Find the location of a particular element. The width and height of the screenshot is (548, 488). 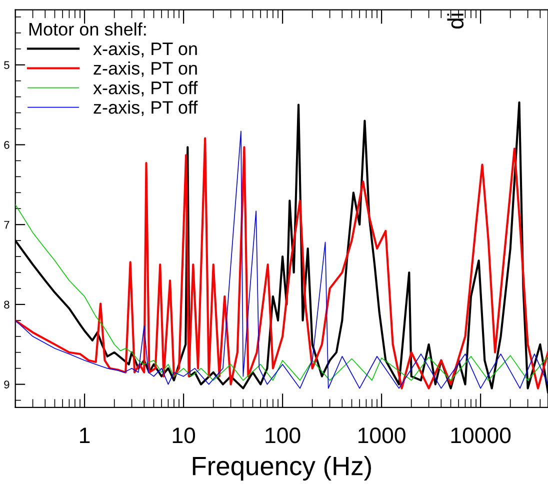

legend-title: Motor on shelf: is located at coordinates (87, 29).